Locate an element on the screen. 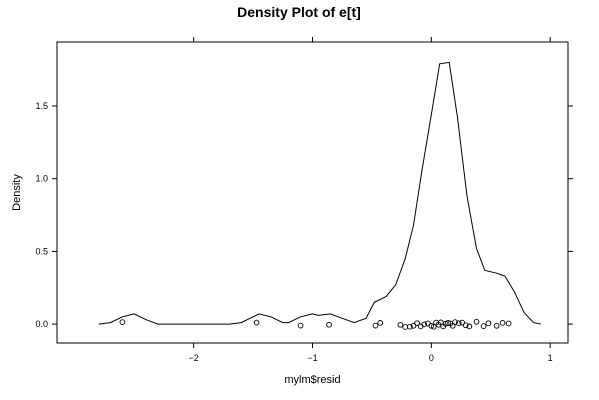  x-axis-label: mylm$resid is located at coordinates (312, 380).